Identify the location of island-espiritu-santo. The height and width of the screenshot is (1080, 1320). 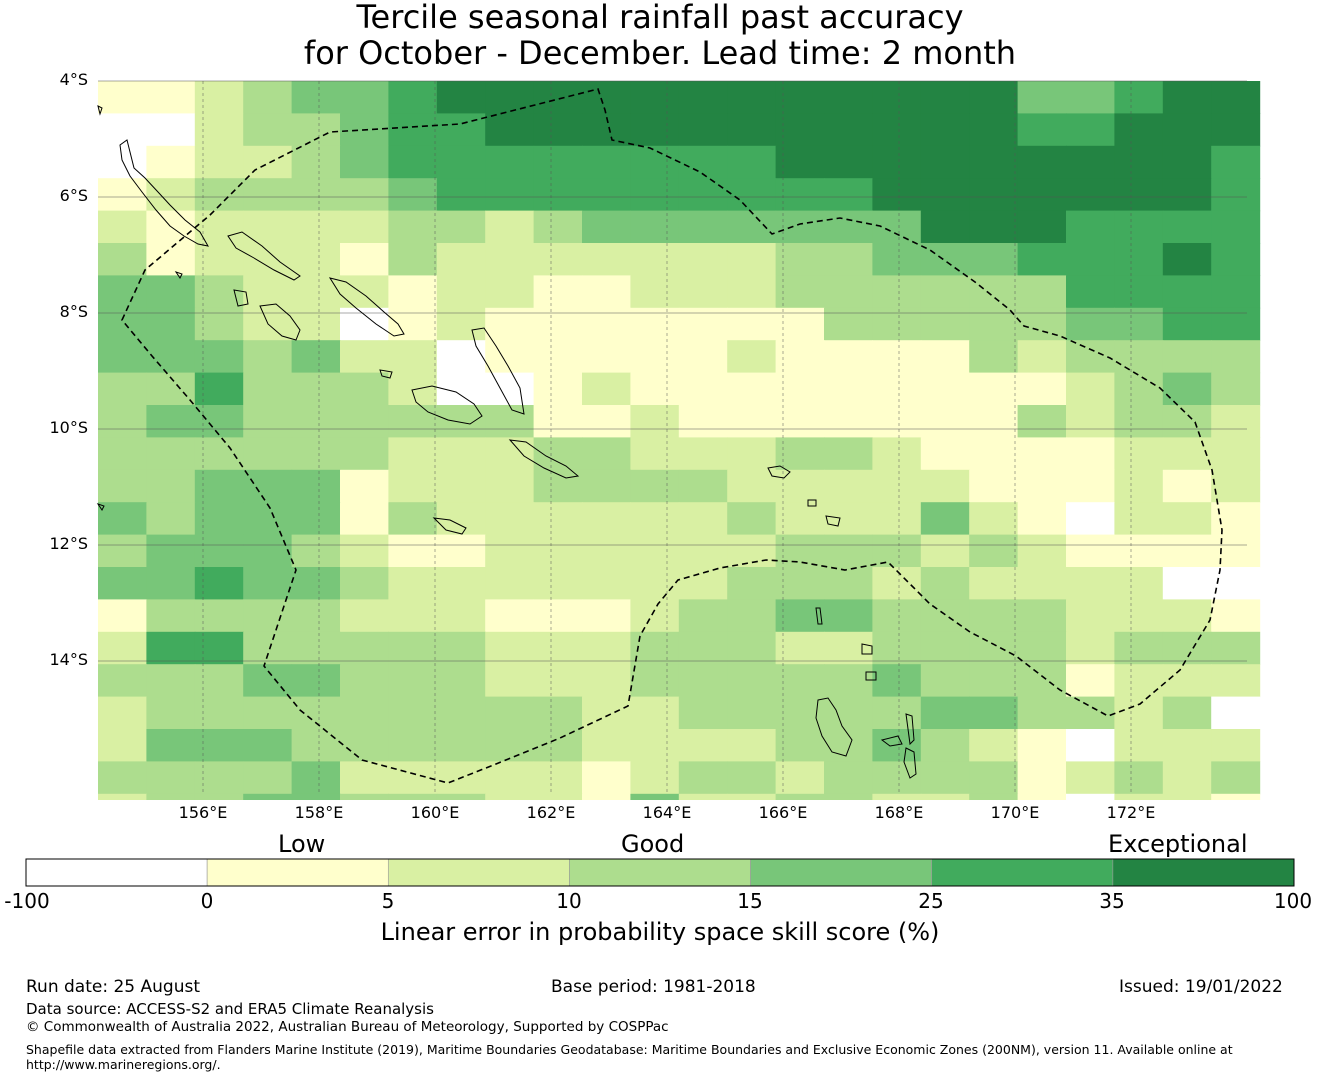
(834, 727).